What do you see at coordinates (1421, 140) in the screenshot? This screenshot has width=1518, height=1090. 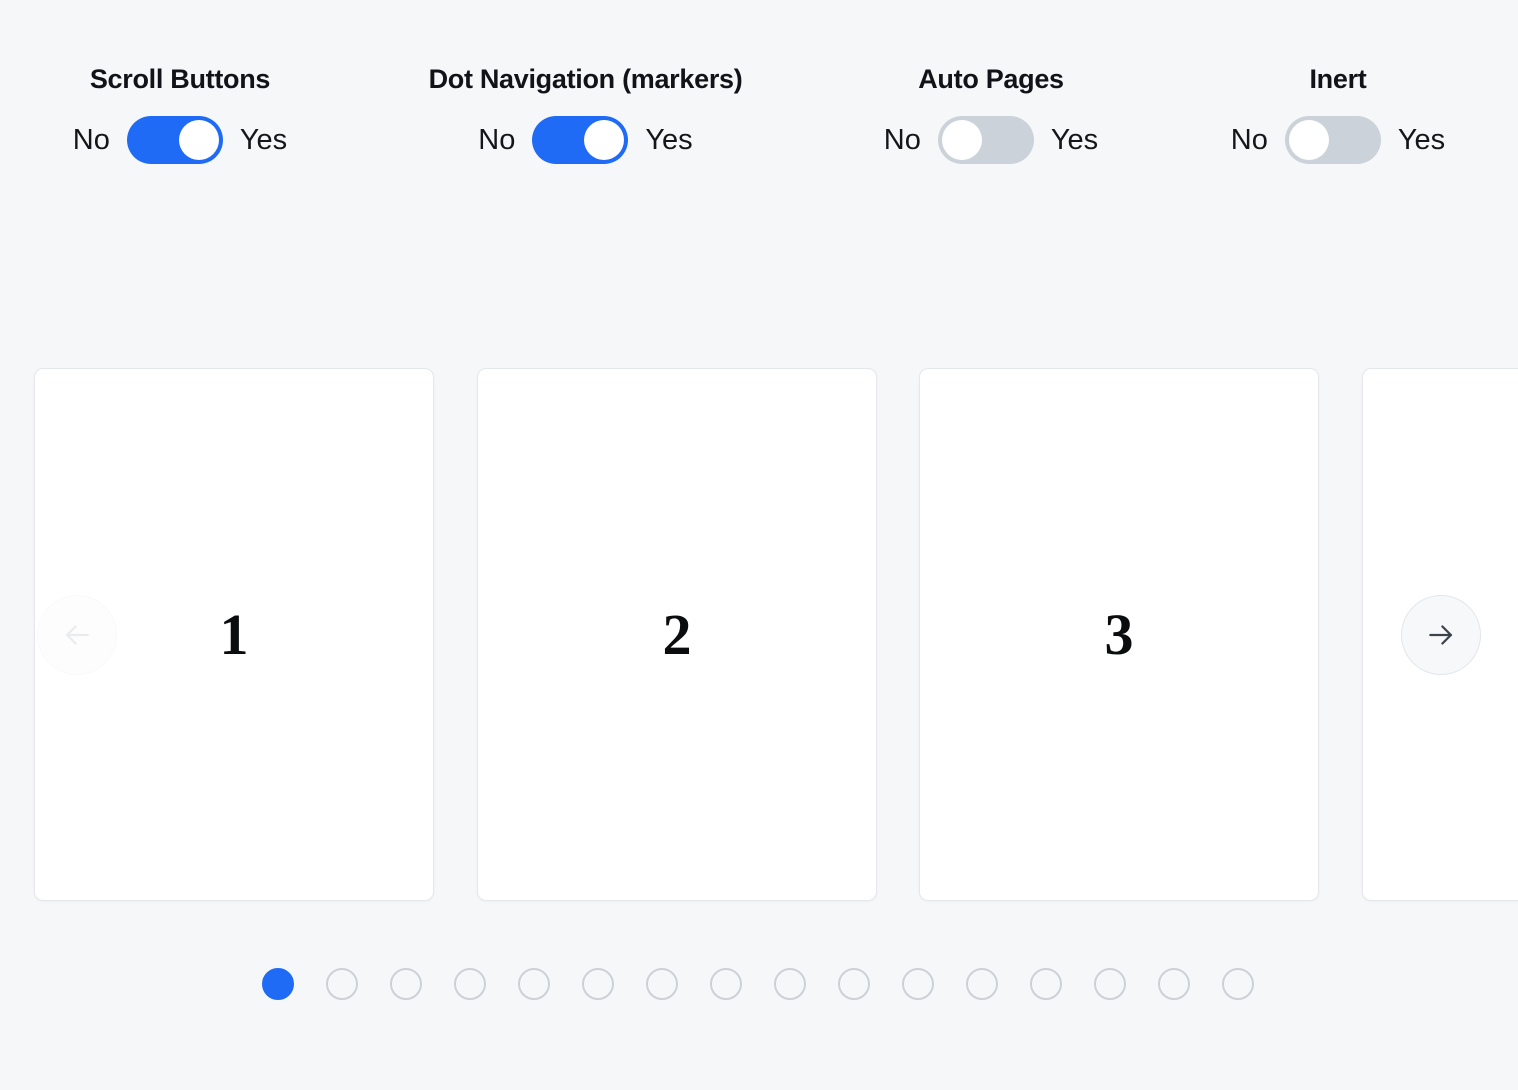 I see `switch-on-label-inert: Yes` at bounding box center [1421, 140].